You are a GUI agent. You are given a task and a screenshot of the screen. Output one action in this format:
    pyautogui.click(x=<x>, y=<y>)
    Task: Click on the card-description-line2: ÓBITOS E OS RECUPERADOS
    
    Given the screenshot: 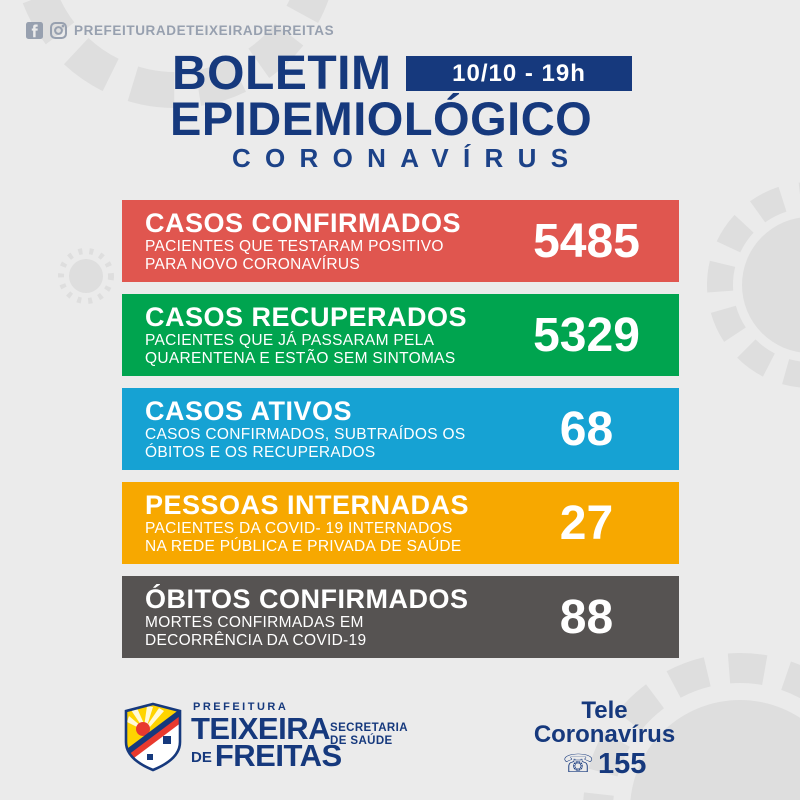 What is the action you would take?
    pyautogui.click(x=260, y=452)
    